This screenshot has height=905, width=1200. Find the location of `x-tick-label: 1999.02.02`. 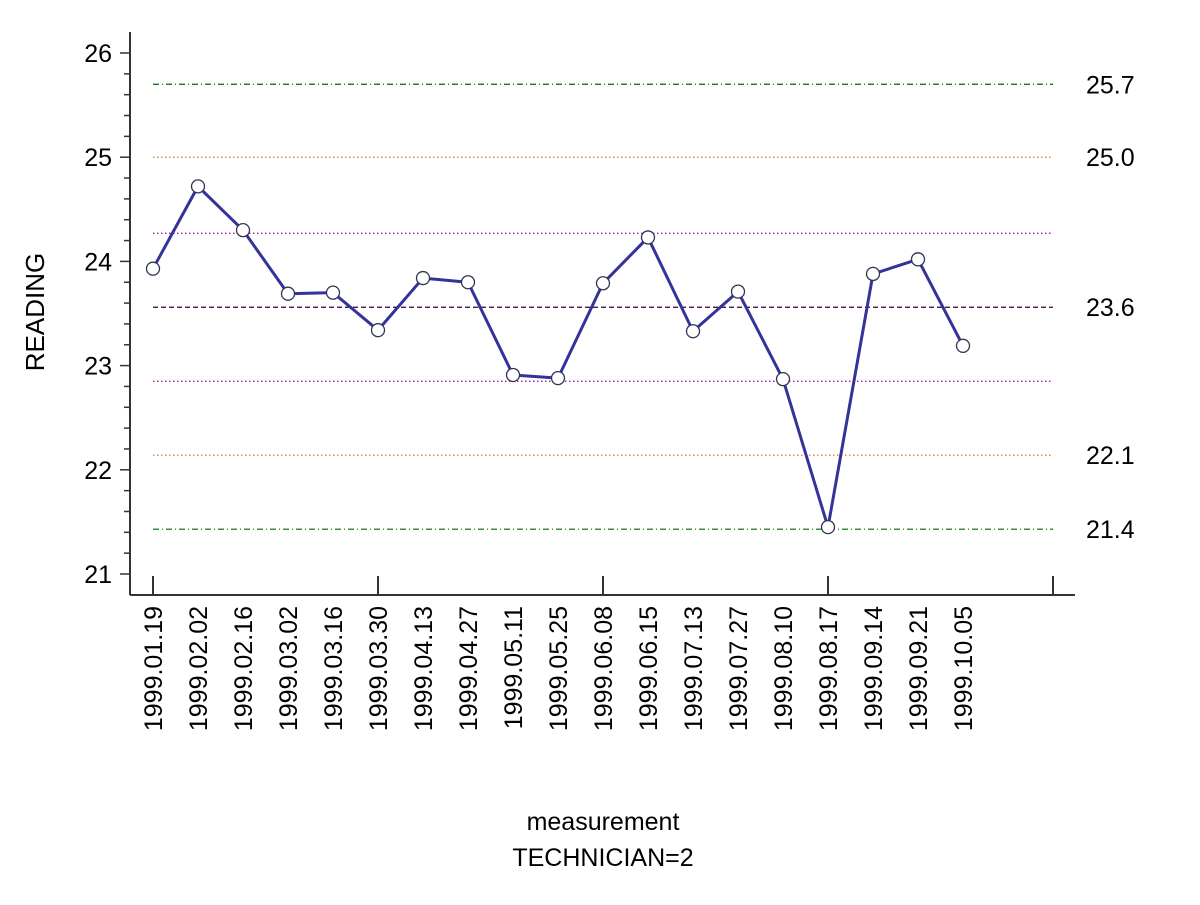

x-tick-label: 1999.02.02 is located at coordinates (199, 668).